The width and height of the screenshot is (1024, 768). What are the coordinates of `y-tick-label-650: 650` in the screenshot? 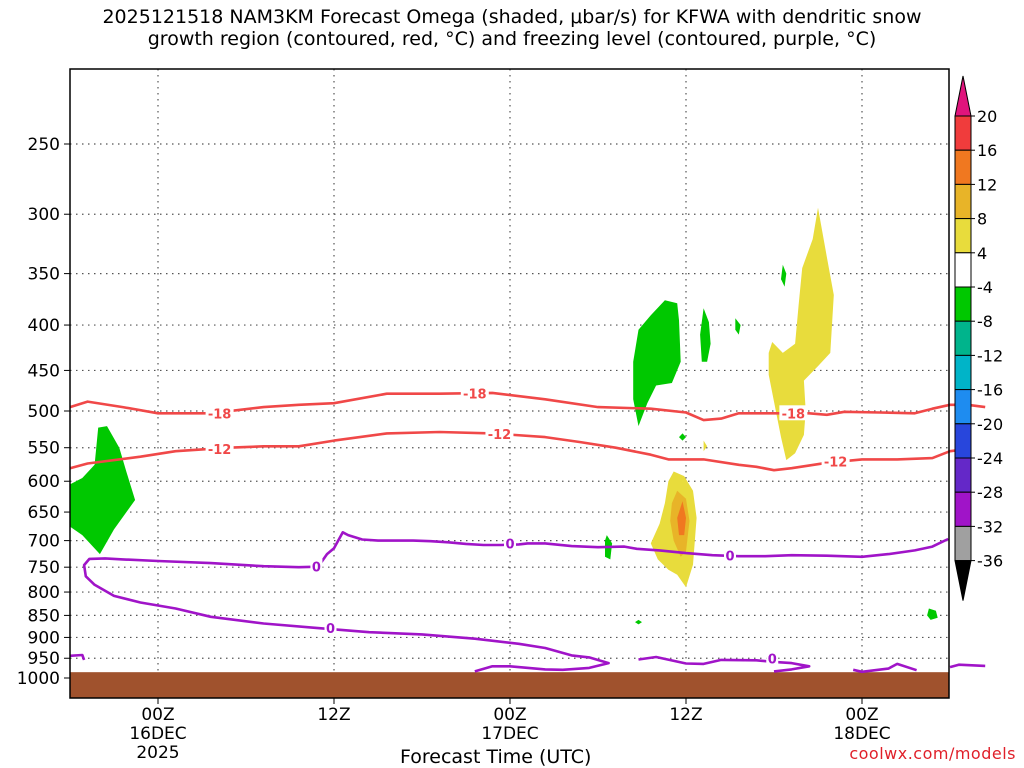 It's located at (44, 513).